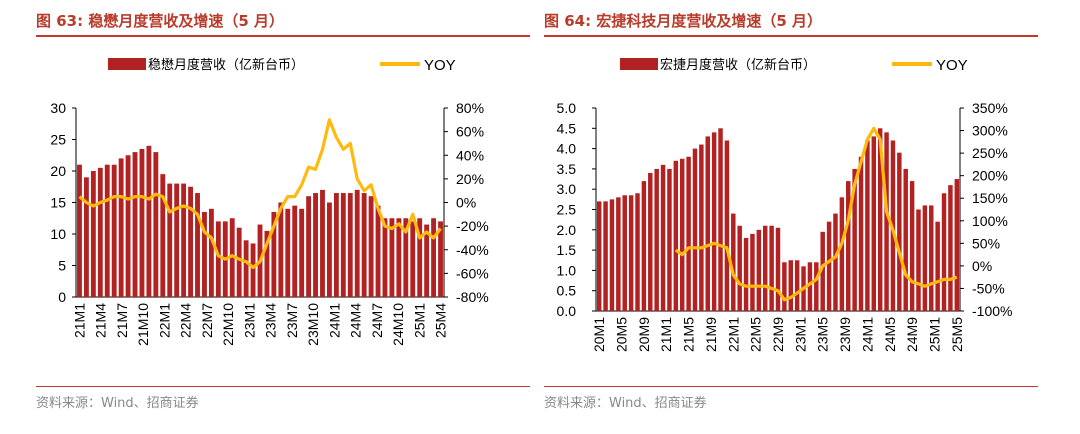 Image resolution: width=1080 pixels, height=434 pixels. What do you see at coordinates (639, 64) in the screenshot?
I see `legend-bar-swatch` at bounding box center [639, 64].